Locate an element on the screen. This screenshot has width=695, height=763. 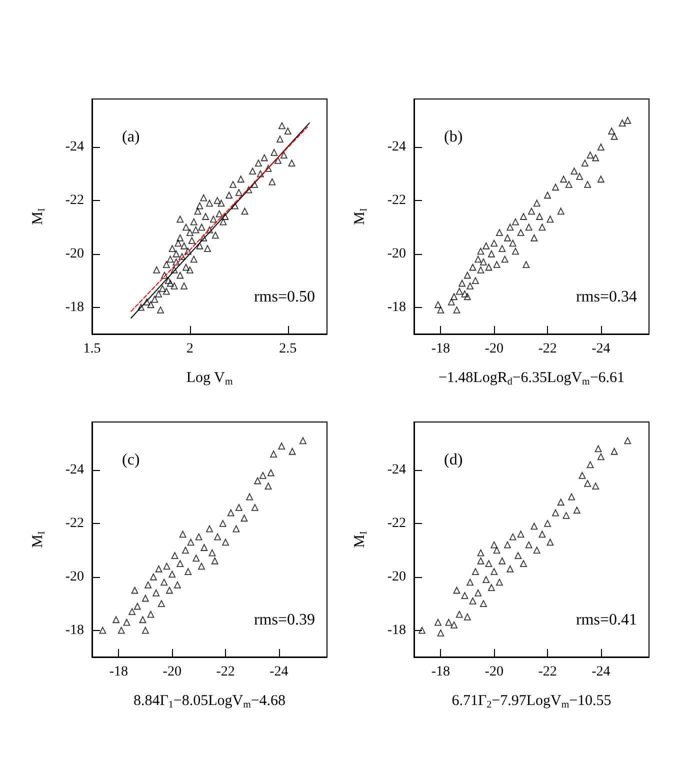
annotation: (a) is located at coordinates (131, 137).